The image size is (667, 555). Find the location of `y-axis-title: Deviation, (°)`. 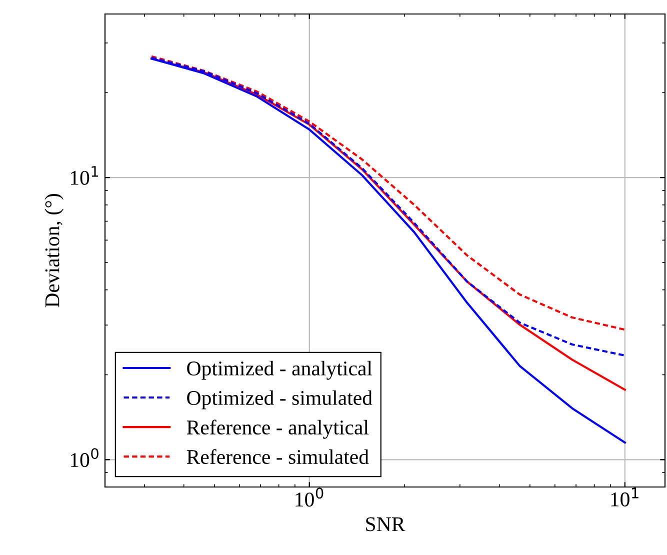

y-axis-title: Deviation, (°) is located at coordinates (54, 251).